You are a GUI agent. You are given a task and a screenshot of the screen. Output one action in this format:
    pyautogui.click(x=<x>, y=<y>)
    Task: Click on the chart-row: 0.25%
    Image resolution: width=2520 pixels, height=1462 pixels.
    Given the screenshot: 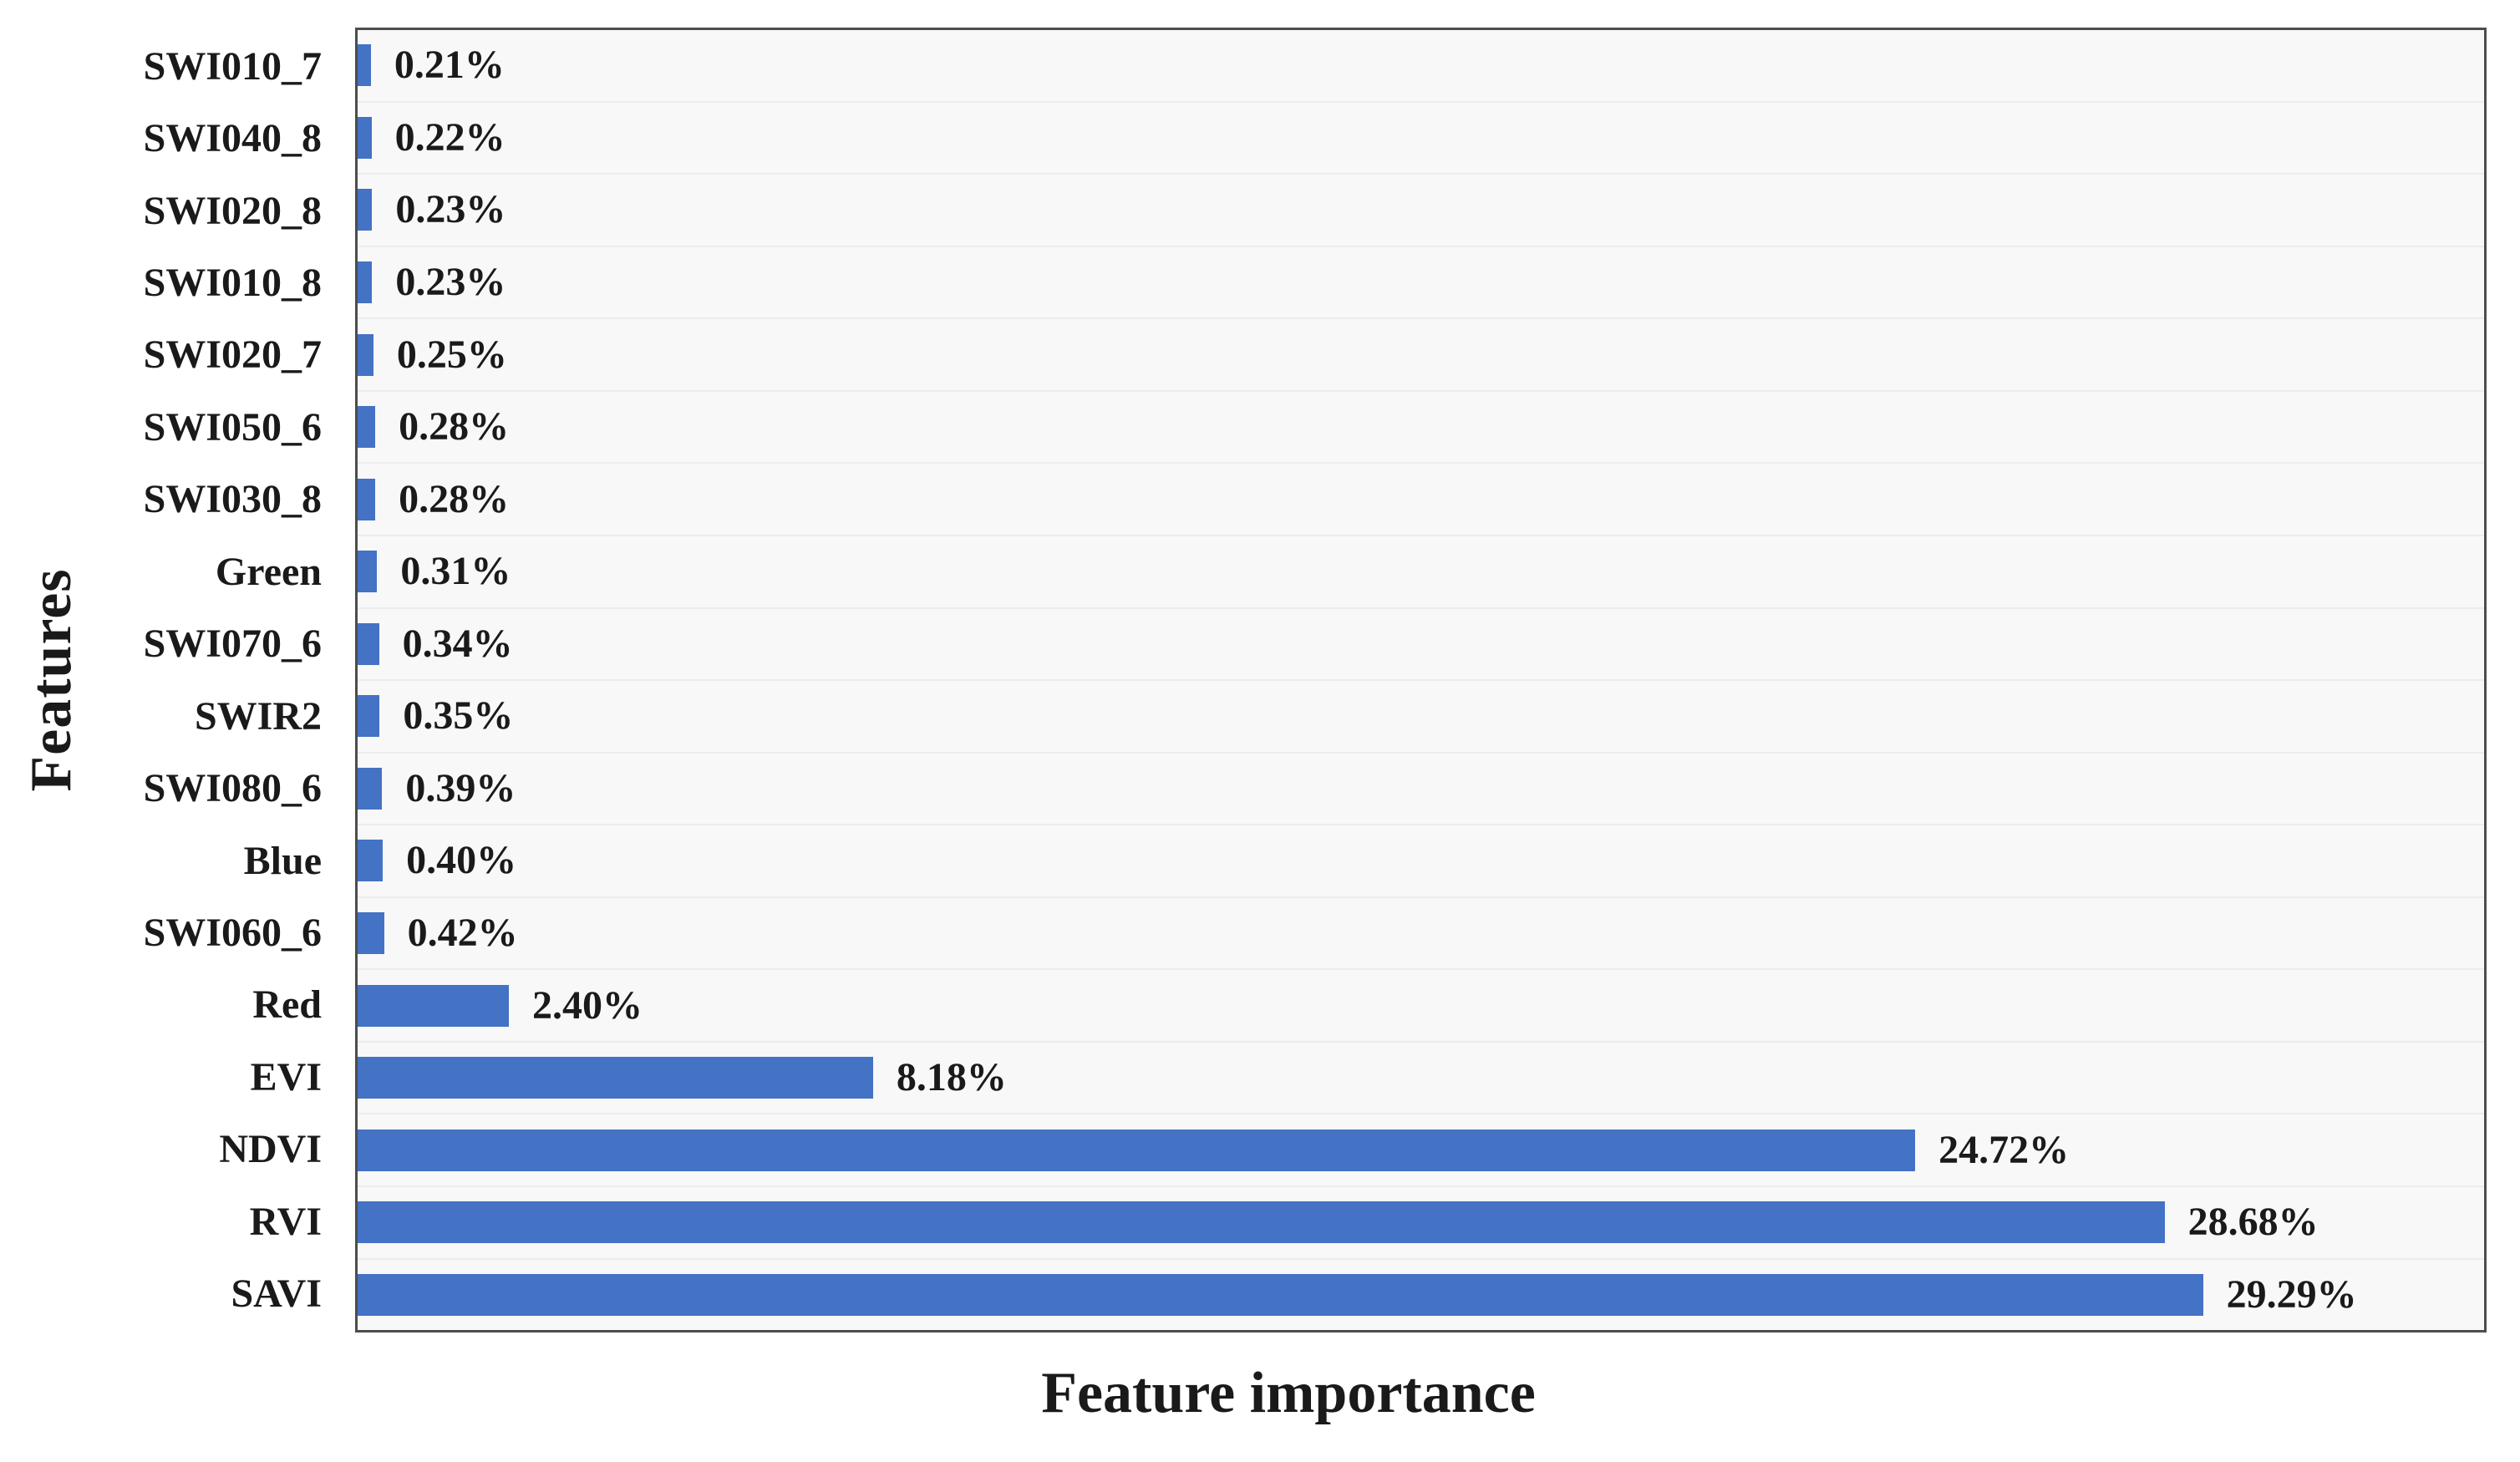 What is the action you would take?
    pyautogui.click(x=1421, y=355)
    